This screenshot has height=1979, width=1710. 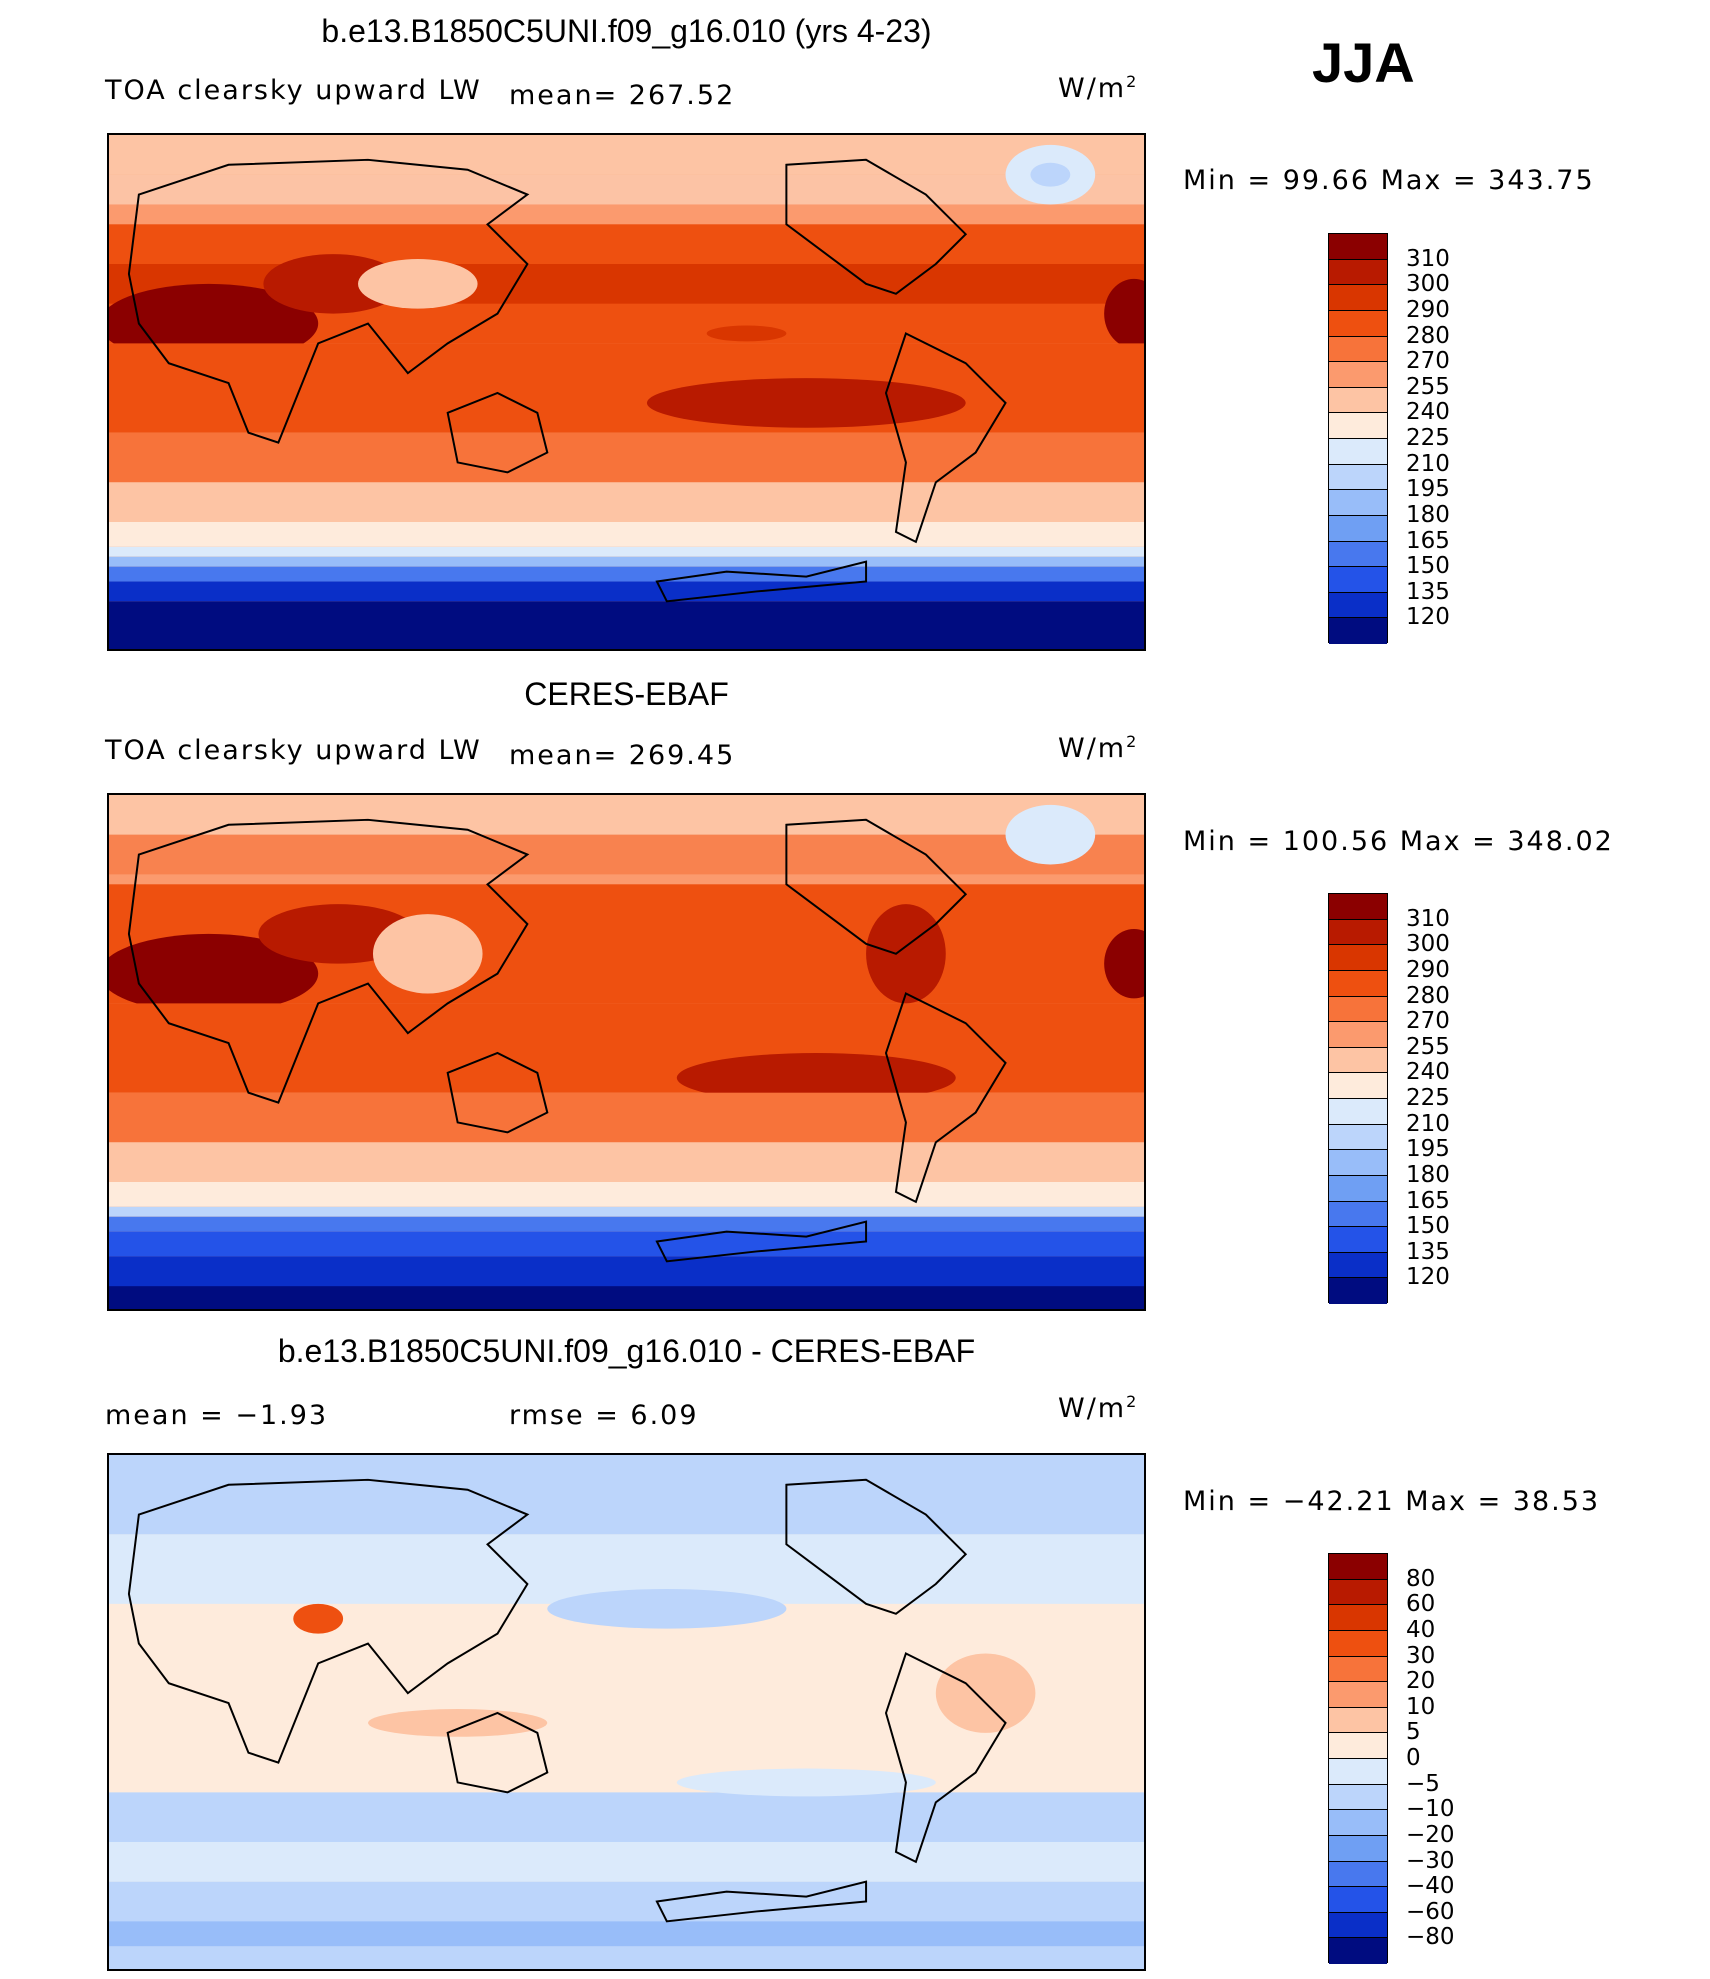 I want to click on colorbar-tick-label: 180, so click(x=1428, y=1174).